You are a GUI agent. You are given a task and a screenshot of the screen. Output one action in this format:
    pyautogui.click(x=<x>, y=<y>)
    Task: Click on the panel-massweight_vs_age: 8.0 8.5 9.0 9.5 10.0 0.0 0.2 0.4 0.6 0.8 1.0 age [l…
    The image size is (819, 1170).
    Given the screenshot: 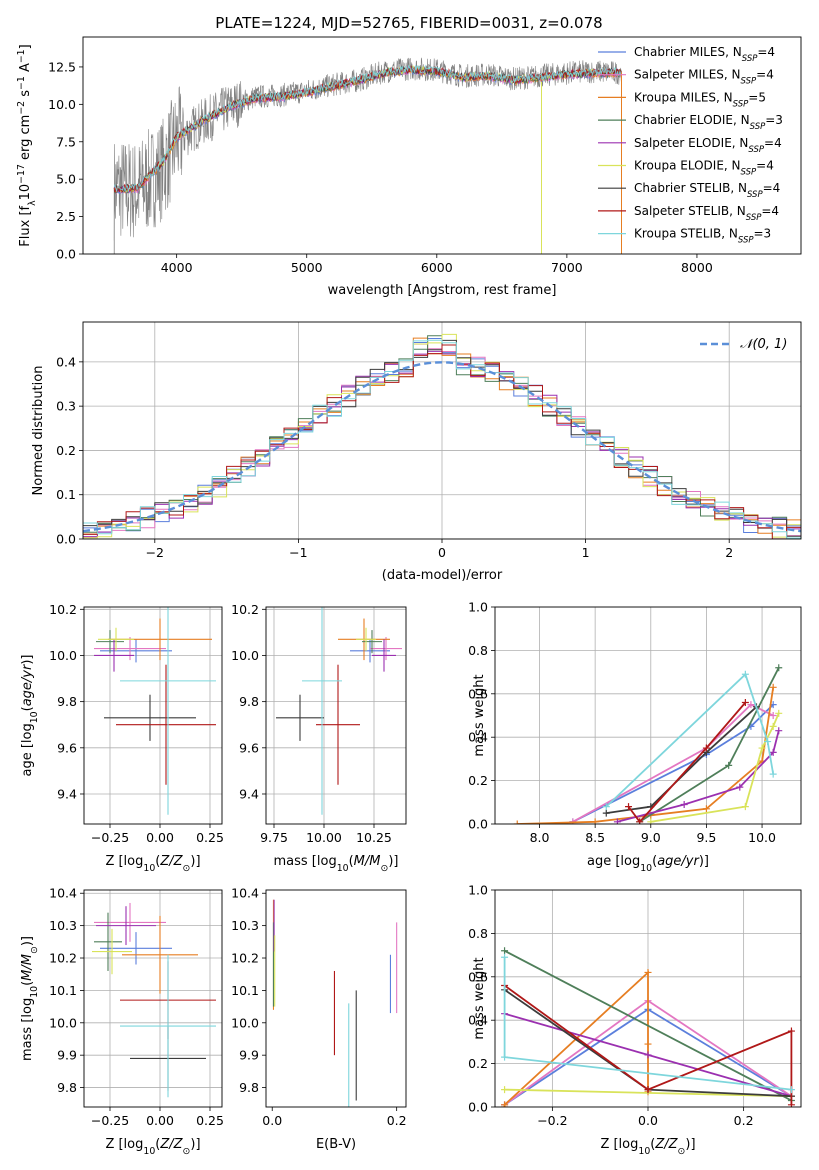 What is the action you would take?
    pyautogui.click(x=635, y=737)
    